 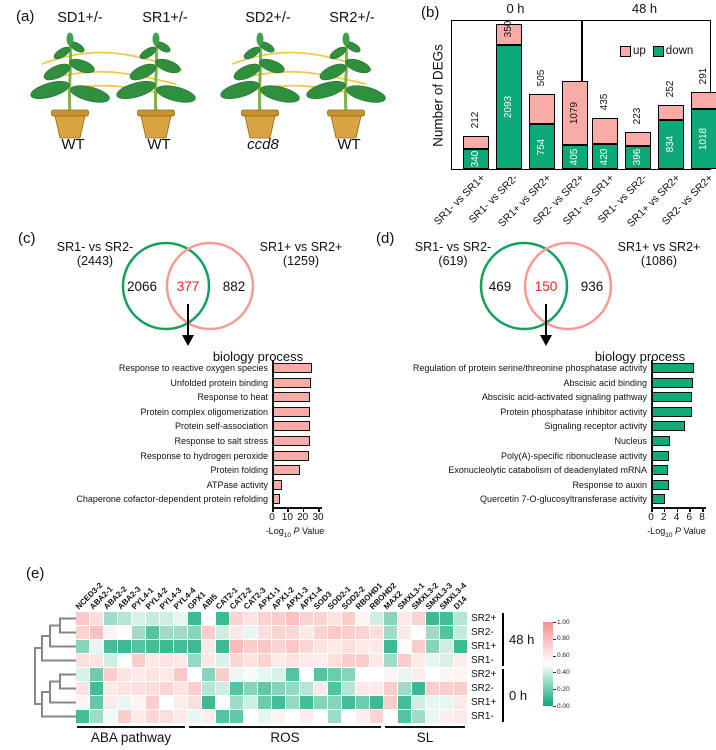 What do you see at coordinates (131, 727) in the screenshot?
I see `category-underline` at bounding box center [131, 727].